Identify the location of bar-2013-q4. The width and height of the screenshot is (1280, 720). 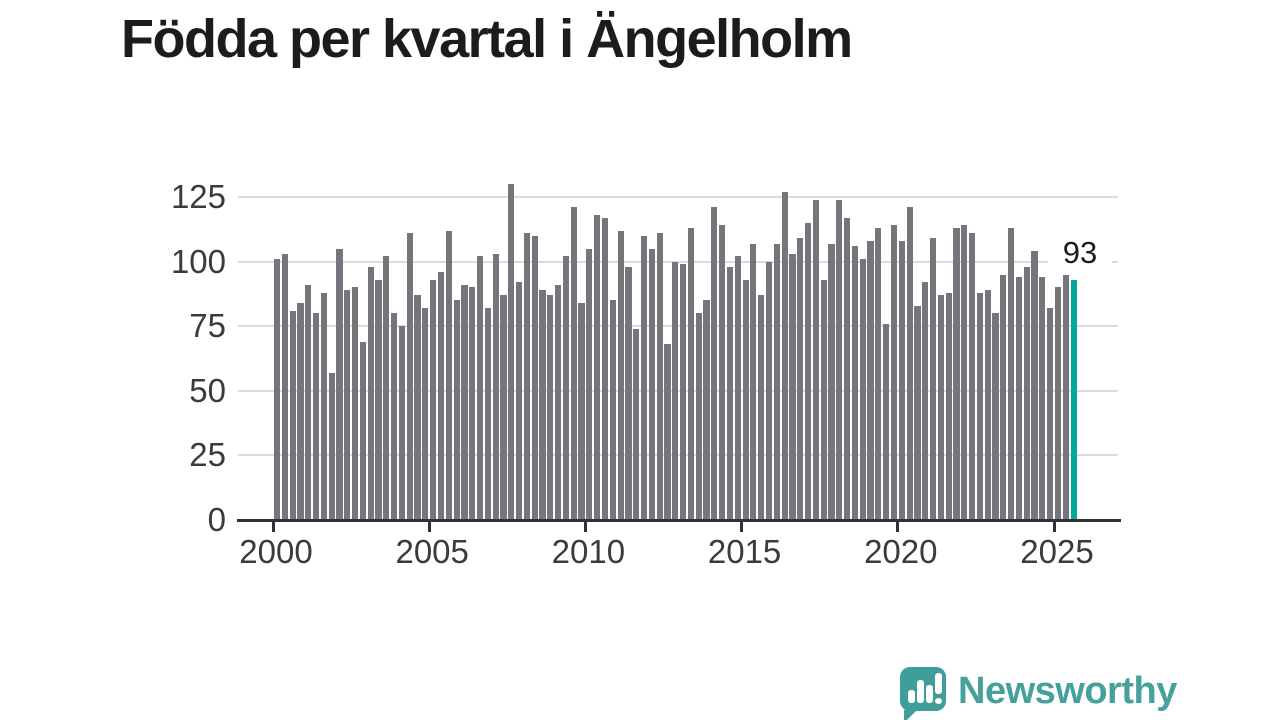
(706, 410).